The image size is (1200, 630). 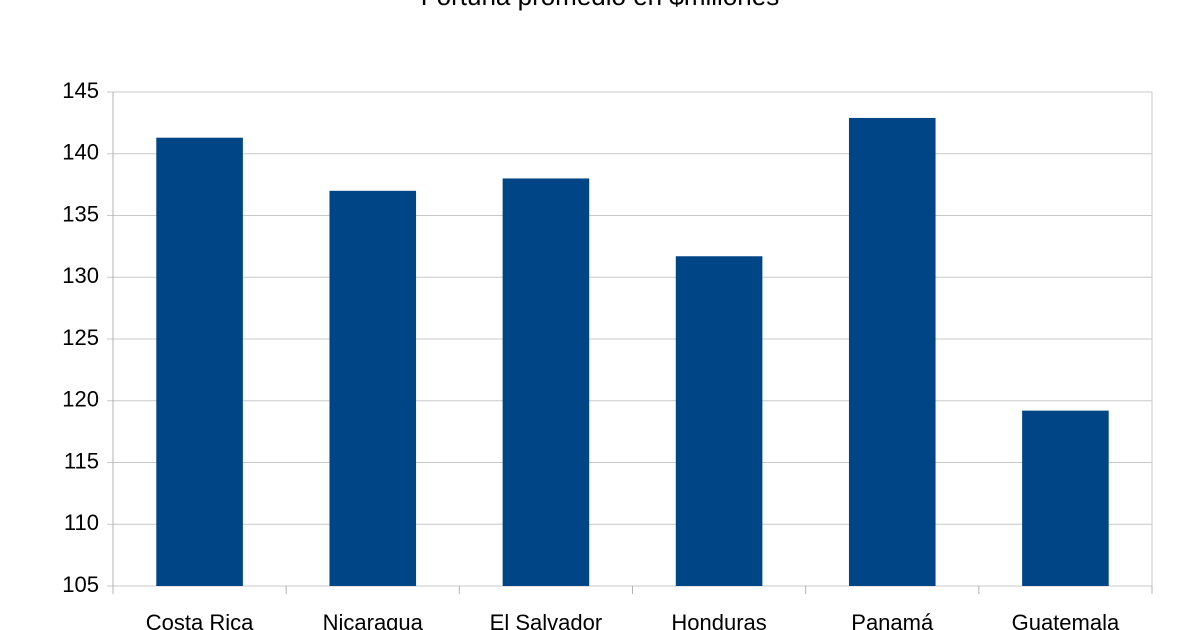 I want to click on y-tick-label: 130, so click(x=80, y=275).